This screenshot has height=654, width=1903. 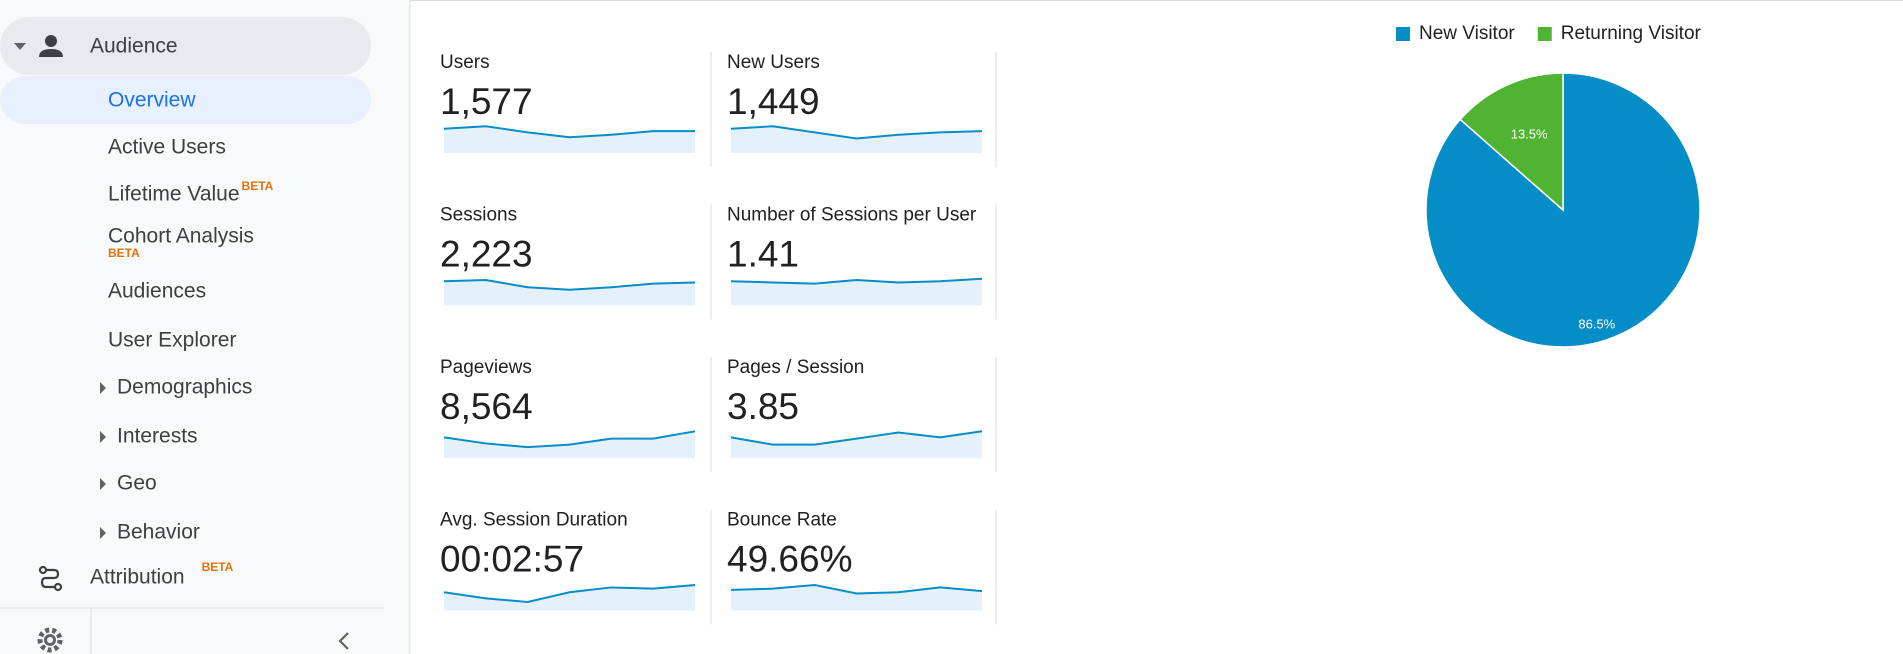 I want to click on metric-value: 3.85, so click(x=763, y=406).